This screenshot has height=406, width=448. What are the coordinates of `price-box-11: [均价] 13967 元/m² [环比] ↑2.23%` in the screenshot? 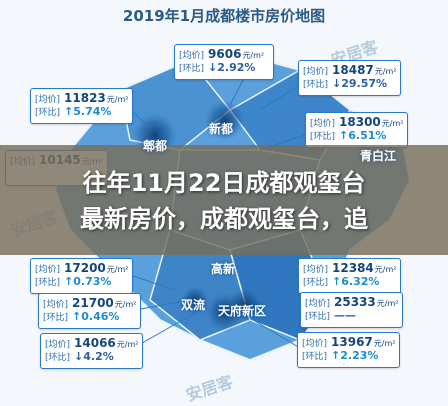 It's located at (349, 350).